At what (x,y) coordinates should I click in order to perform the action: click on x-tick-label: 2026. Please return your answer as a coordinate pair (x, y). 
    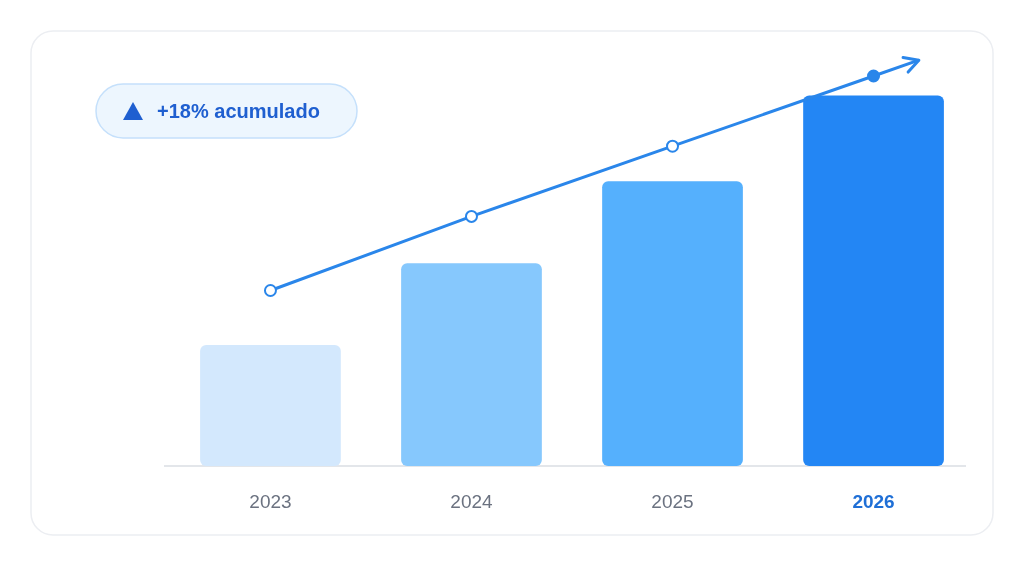
    Looking at the image, I should click on (873, 501).